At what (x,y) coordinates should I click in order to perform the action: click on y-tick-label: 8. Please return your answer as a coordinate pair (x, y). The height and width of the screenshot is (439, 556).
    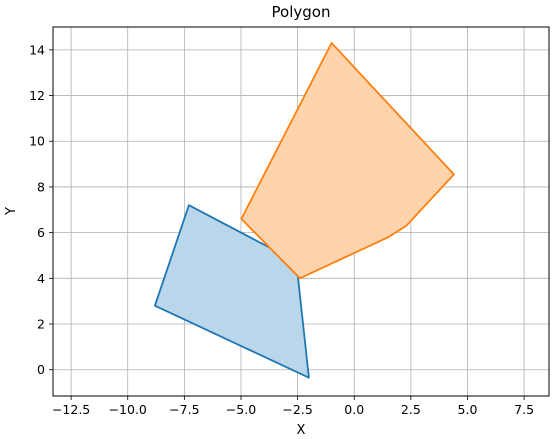
    Looking at the image, I should click on (41, 186).